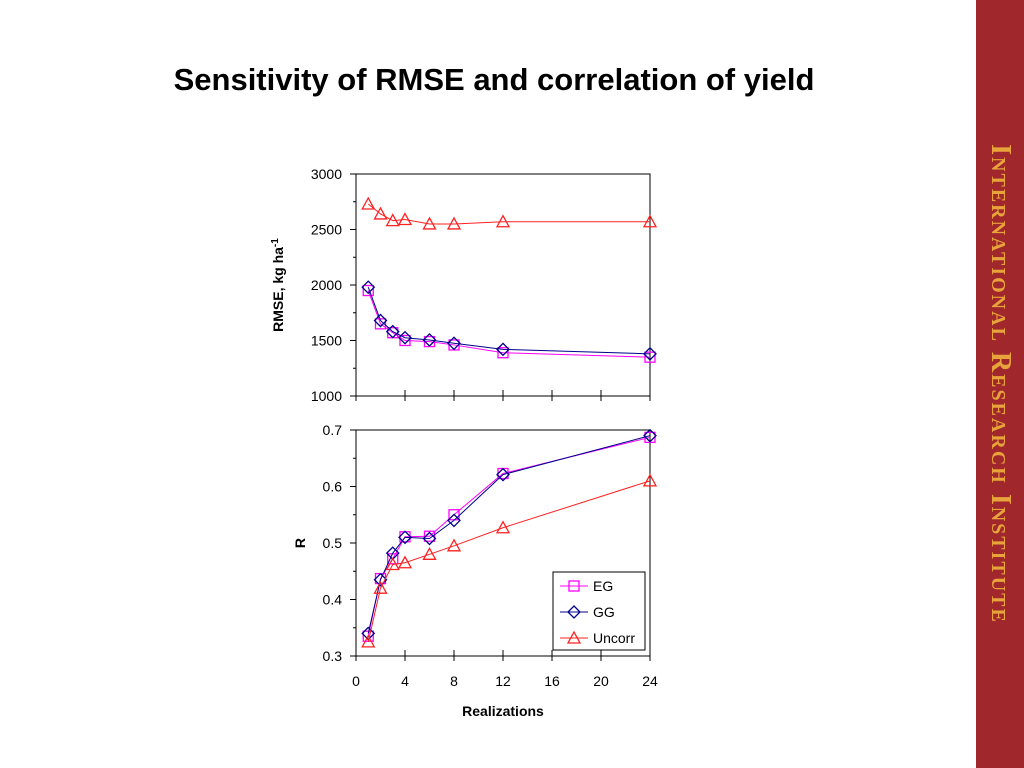 The image size is (1024, 768). What do you see at coordinates (454, 681) in the screenshot?
I see `x-tick-label: 8` at bounding box center [454, 681].